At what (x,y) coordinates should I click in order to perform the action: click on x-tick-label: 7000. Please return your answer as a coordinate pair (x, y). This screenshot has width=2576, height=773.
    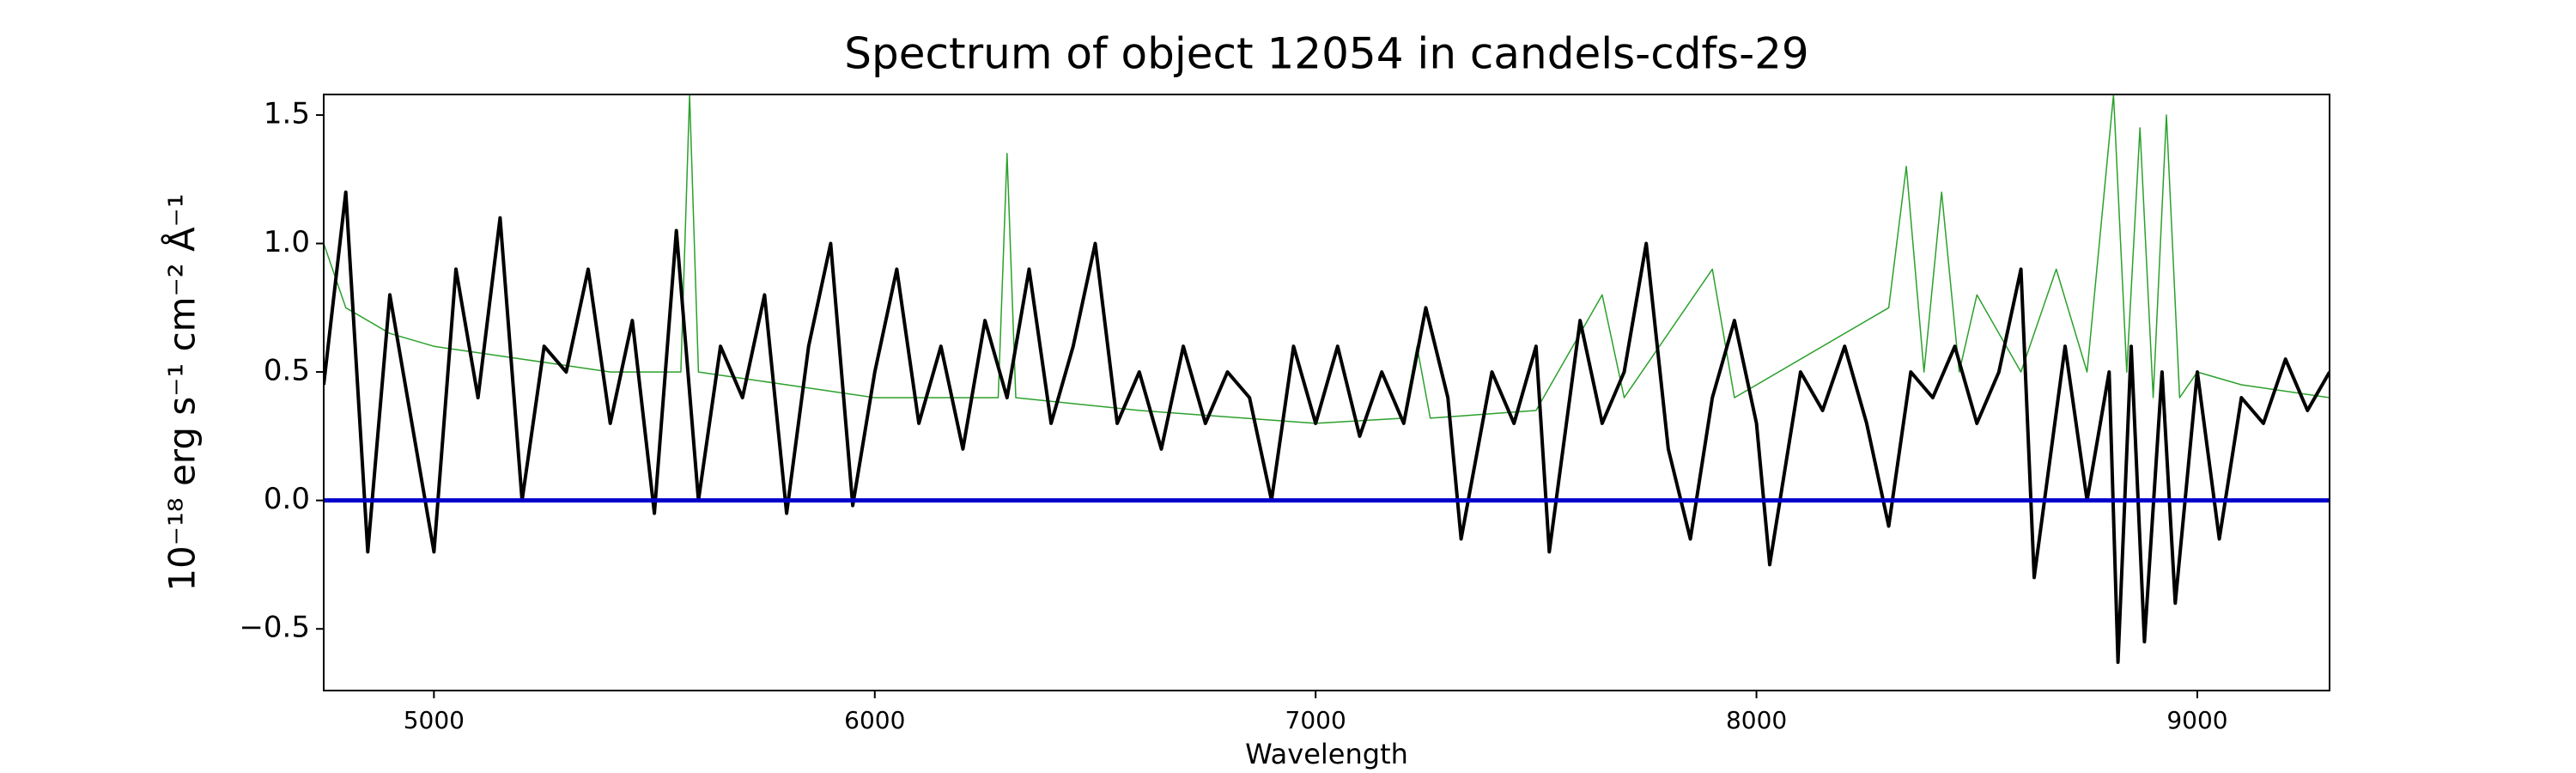
    Looking at the image, I should click on (1316, 720).